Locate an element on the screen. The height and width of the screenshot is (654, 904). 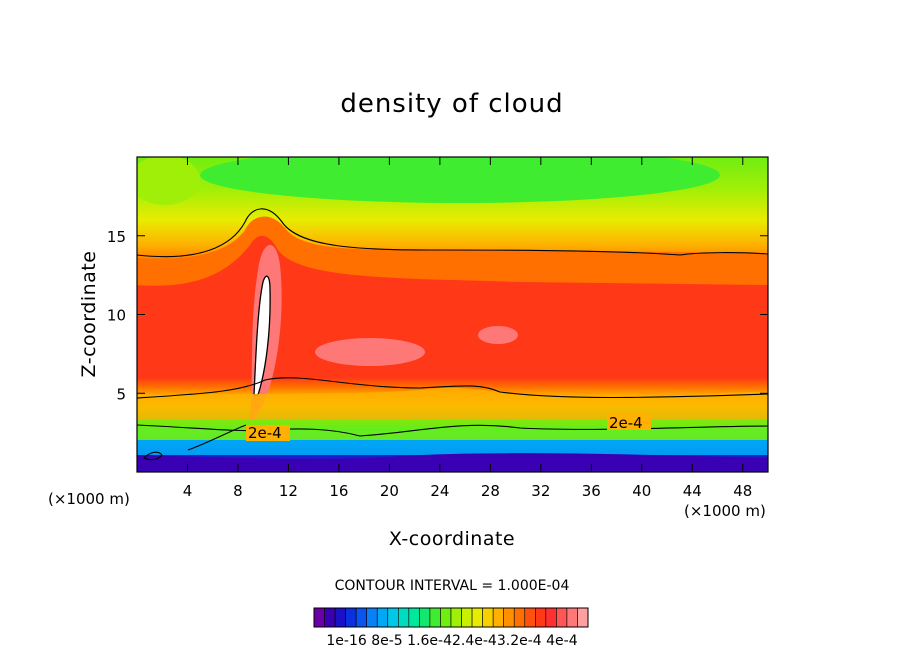
colorbar is located at coordinates (451, 617).